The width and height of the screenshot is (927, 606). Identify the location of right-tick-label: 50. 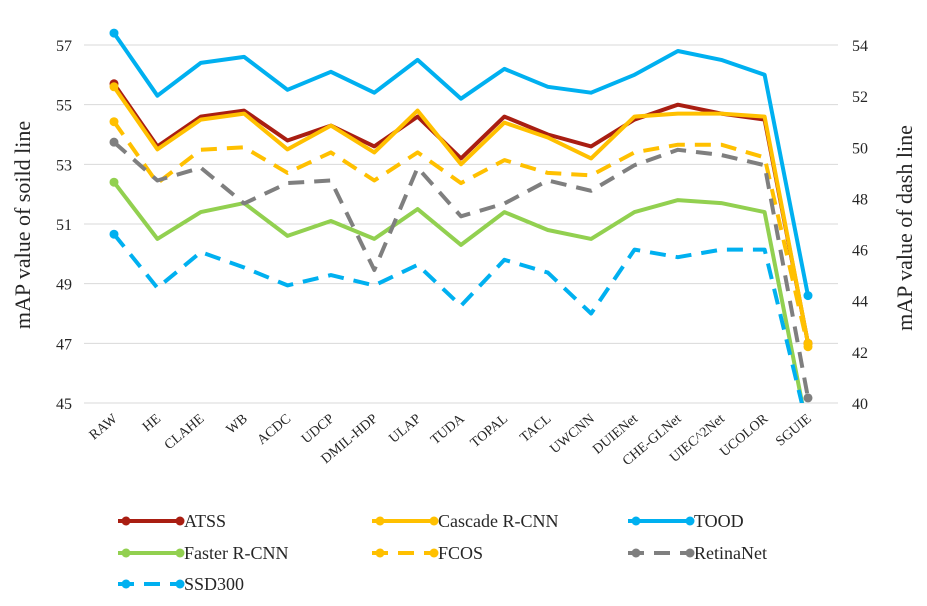
(860, 148).